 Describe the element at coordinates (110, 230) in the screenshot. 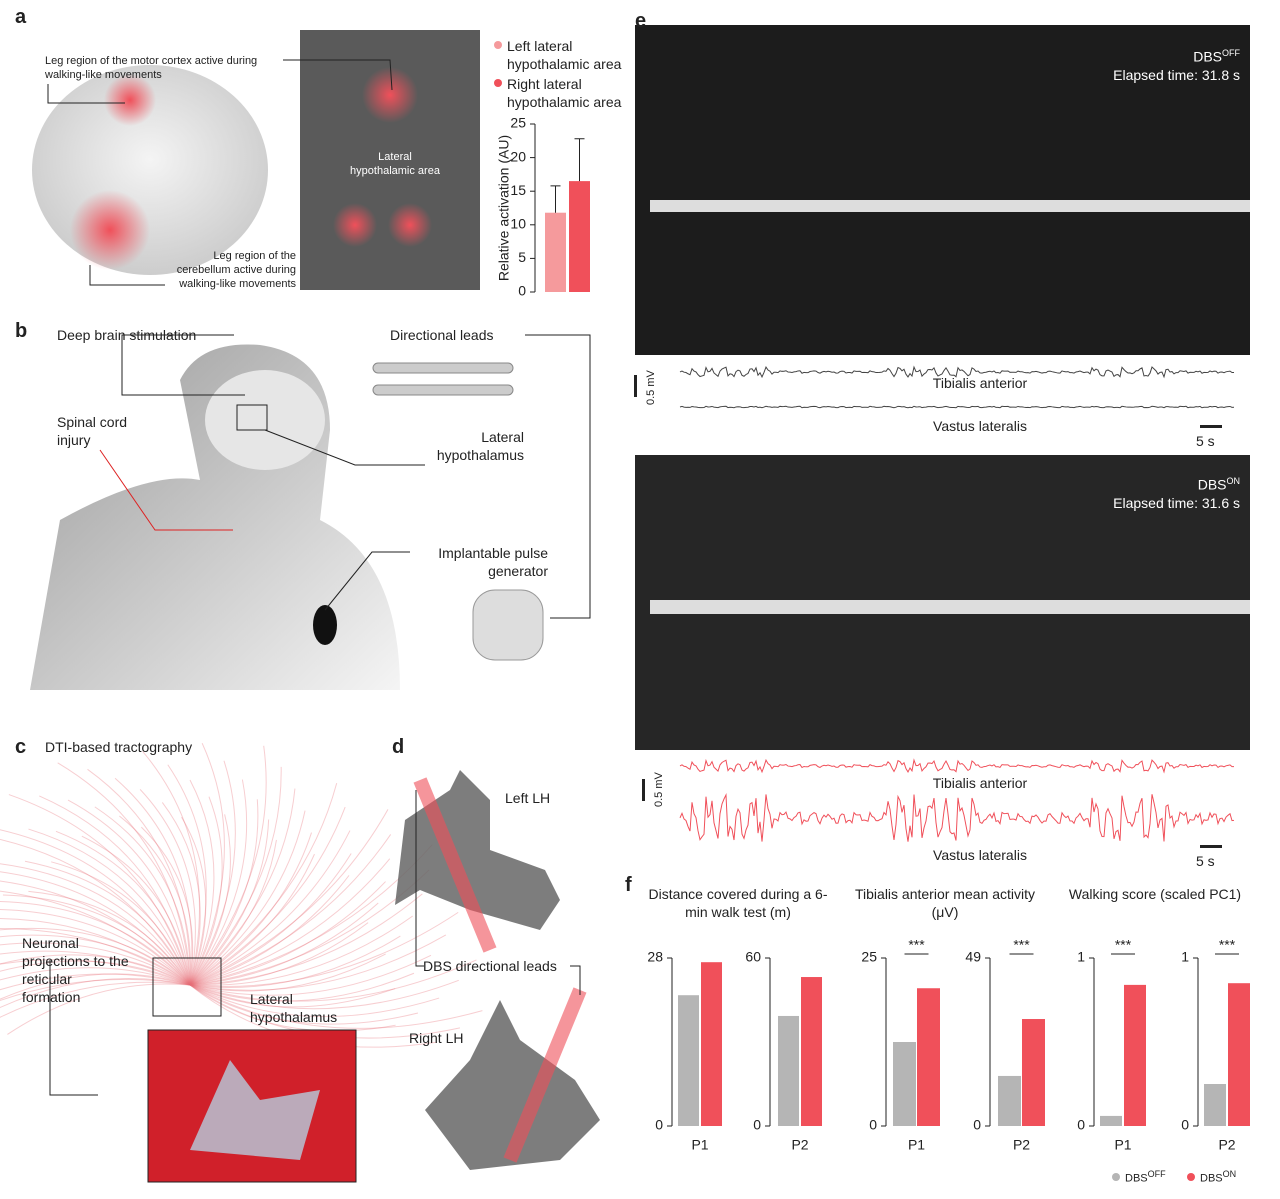

I see `activation-spot` at that location.